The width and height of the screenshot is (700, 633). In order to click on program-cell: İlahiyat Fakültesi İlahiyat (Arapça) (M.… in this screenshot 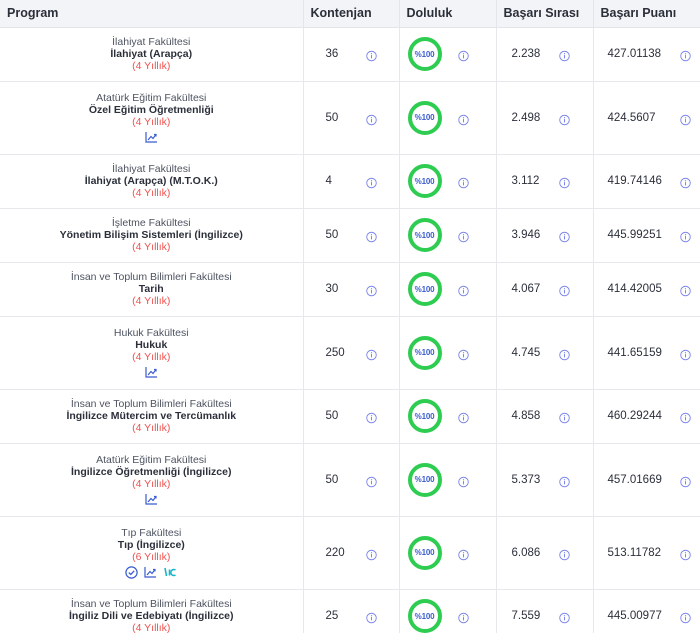, I will do `click(152, 181)`.